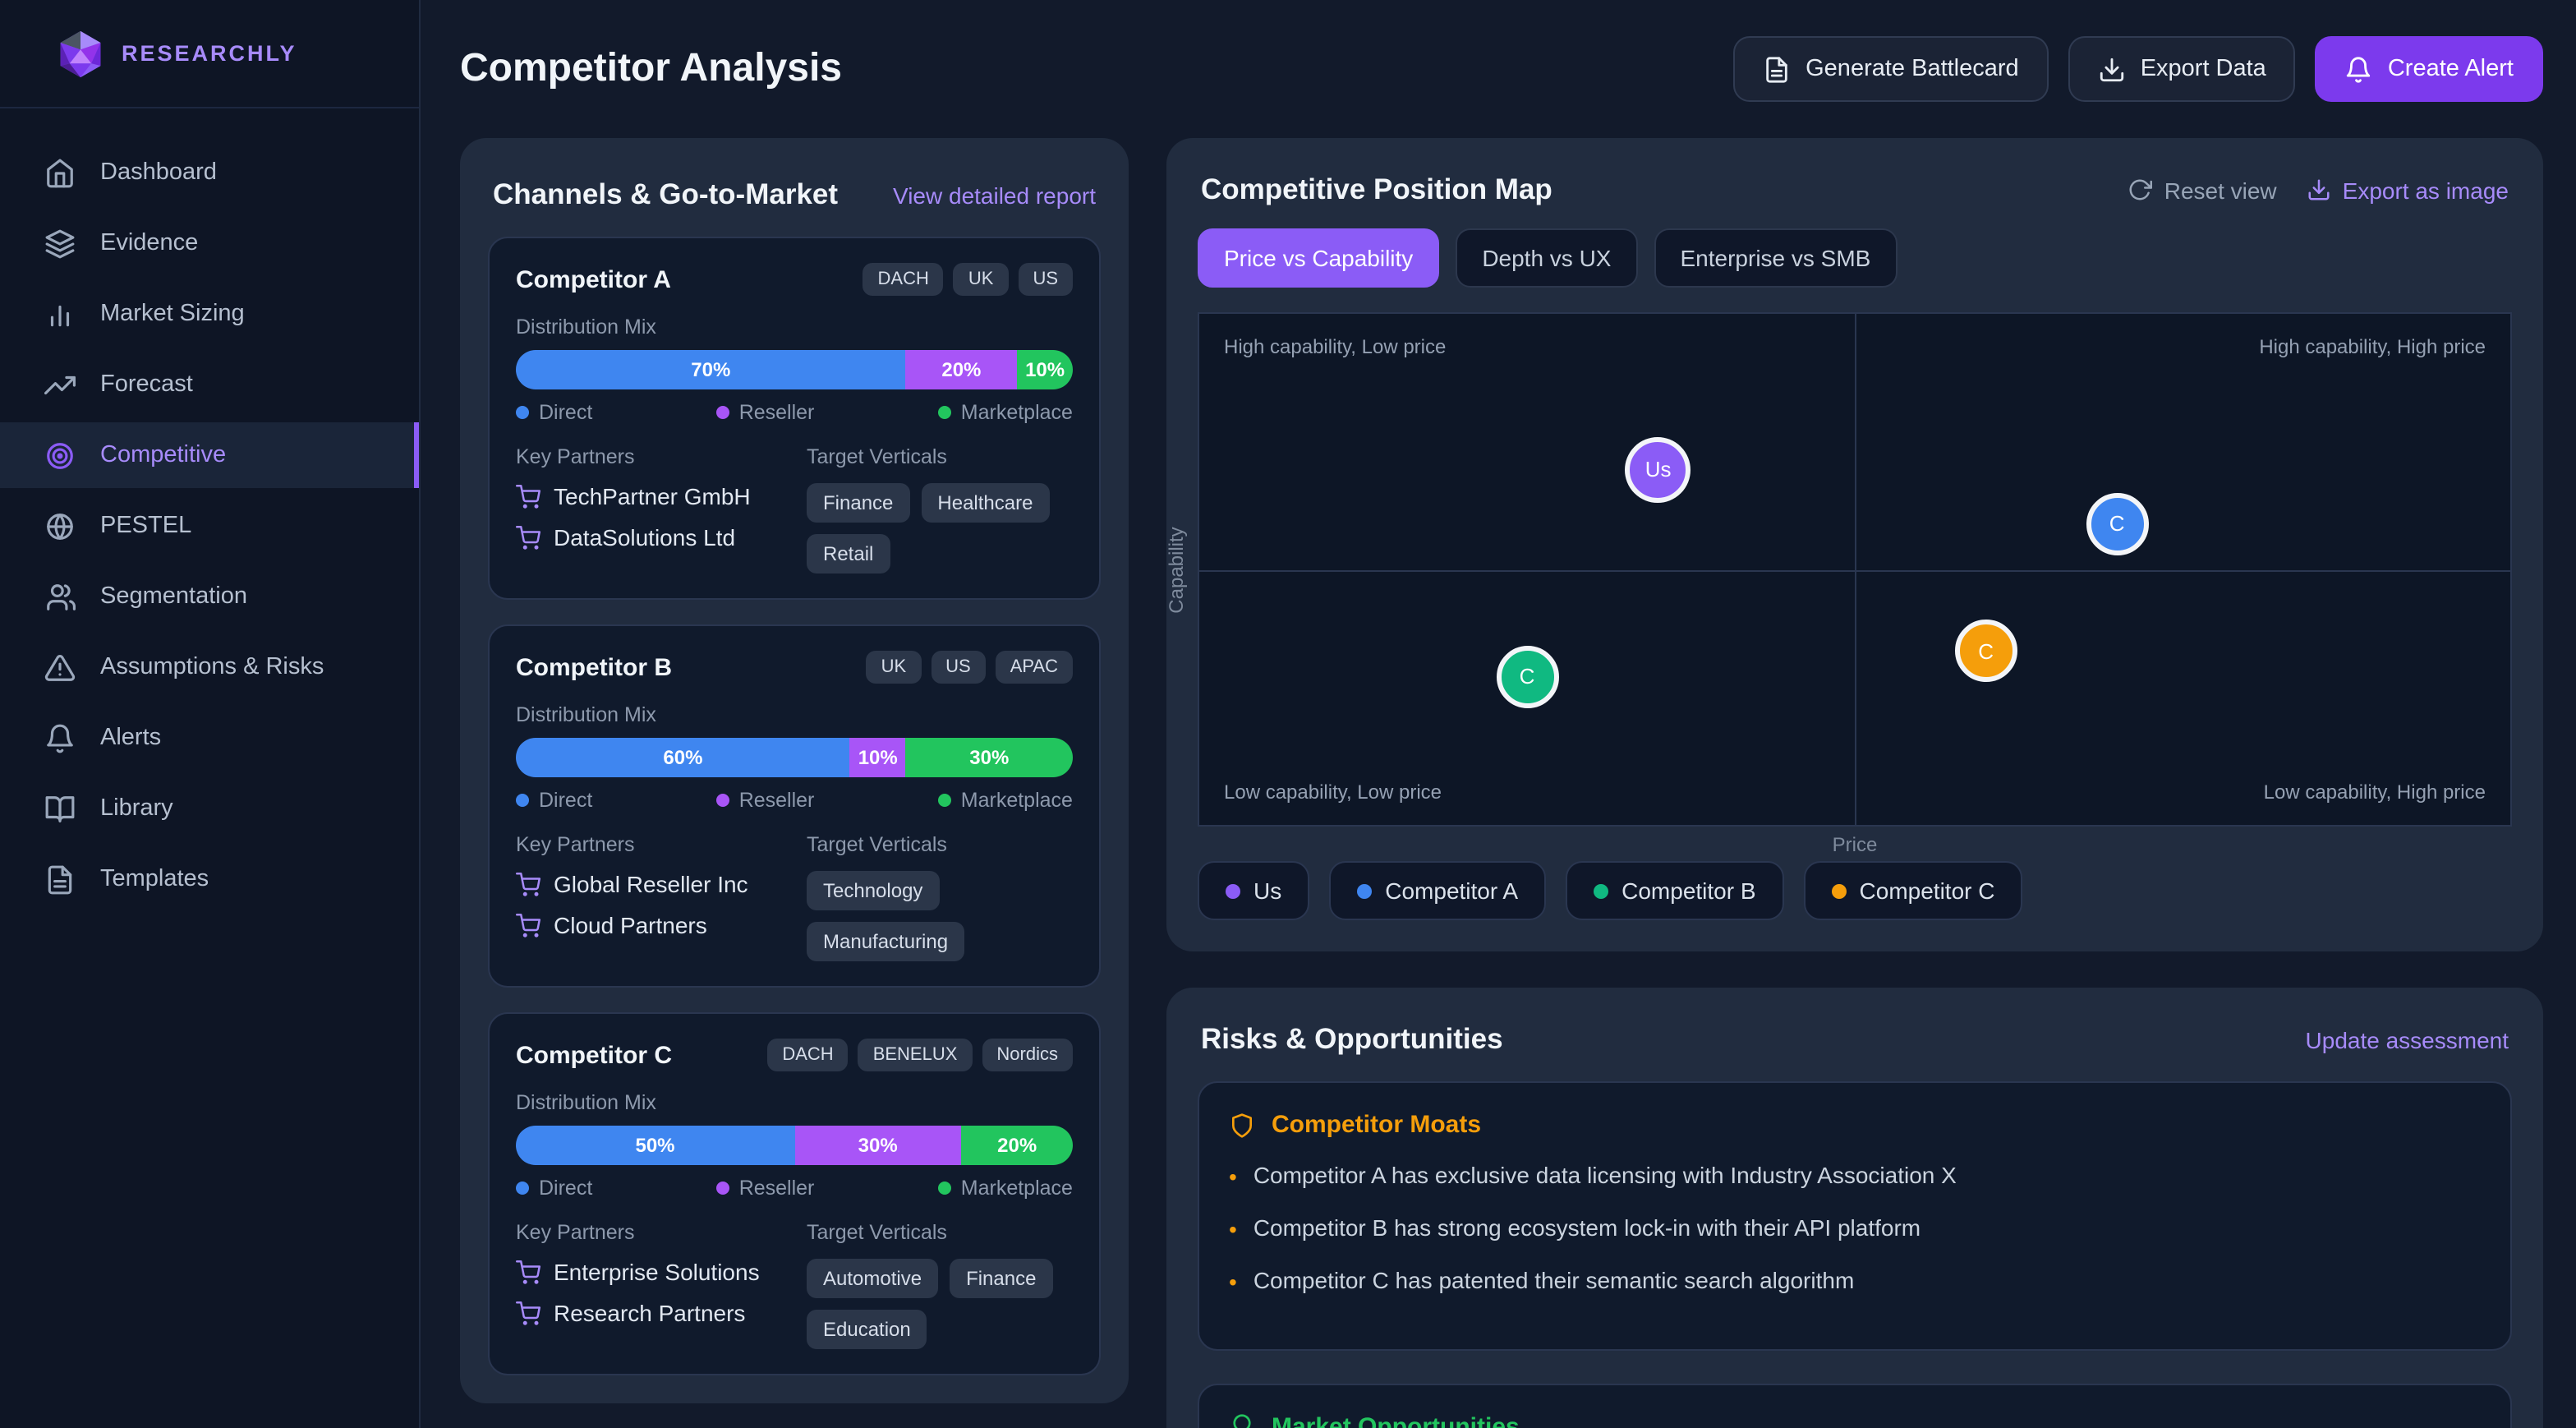  I want to click on legend-label: Competitor B, so click(1689, 891).